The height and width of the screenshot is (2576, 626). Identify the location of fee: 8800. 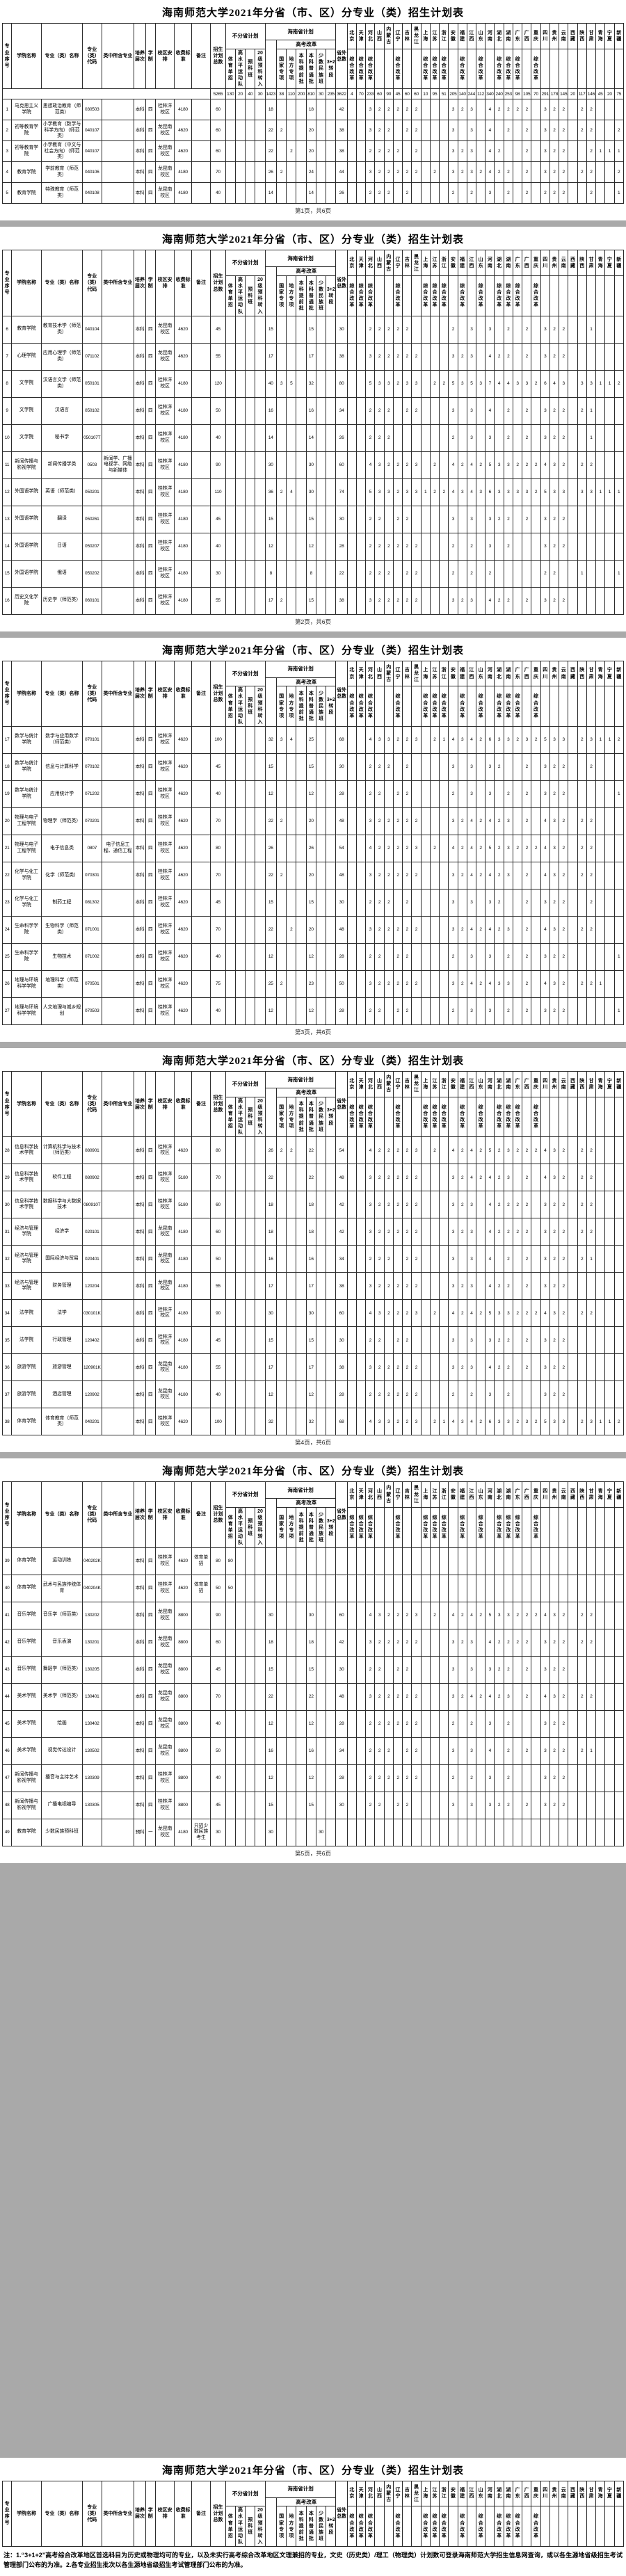
(183, 1669).